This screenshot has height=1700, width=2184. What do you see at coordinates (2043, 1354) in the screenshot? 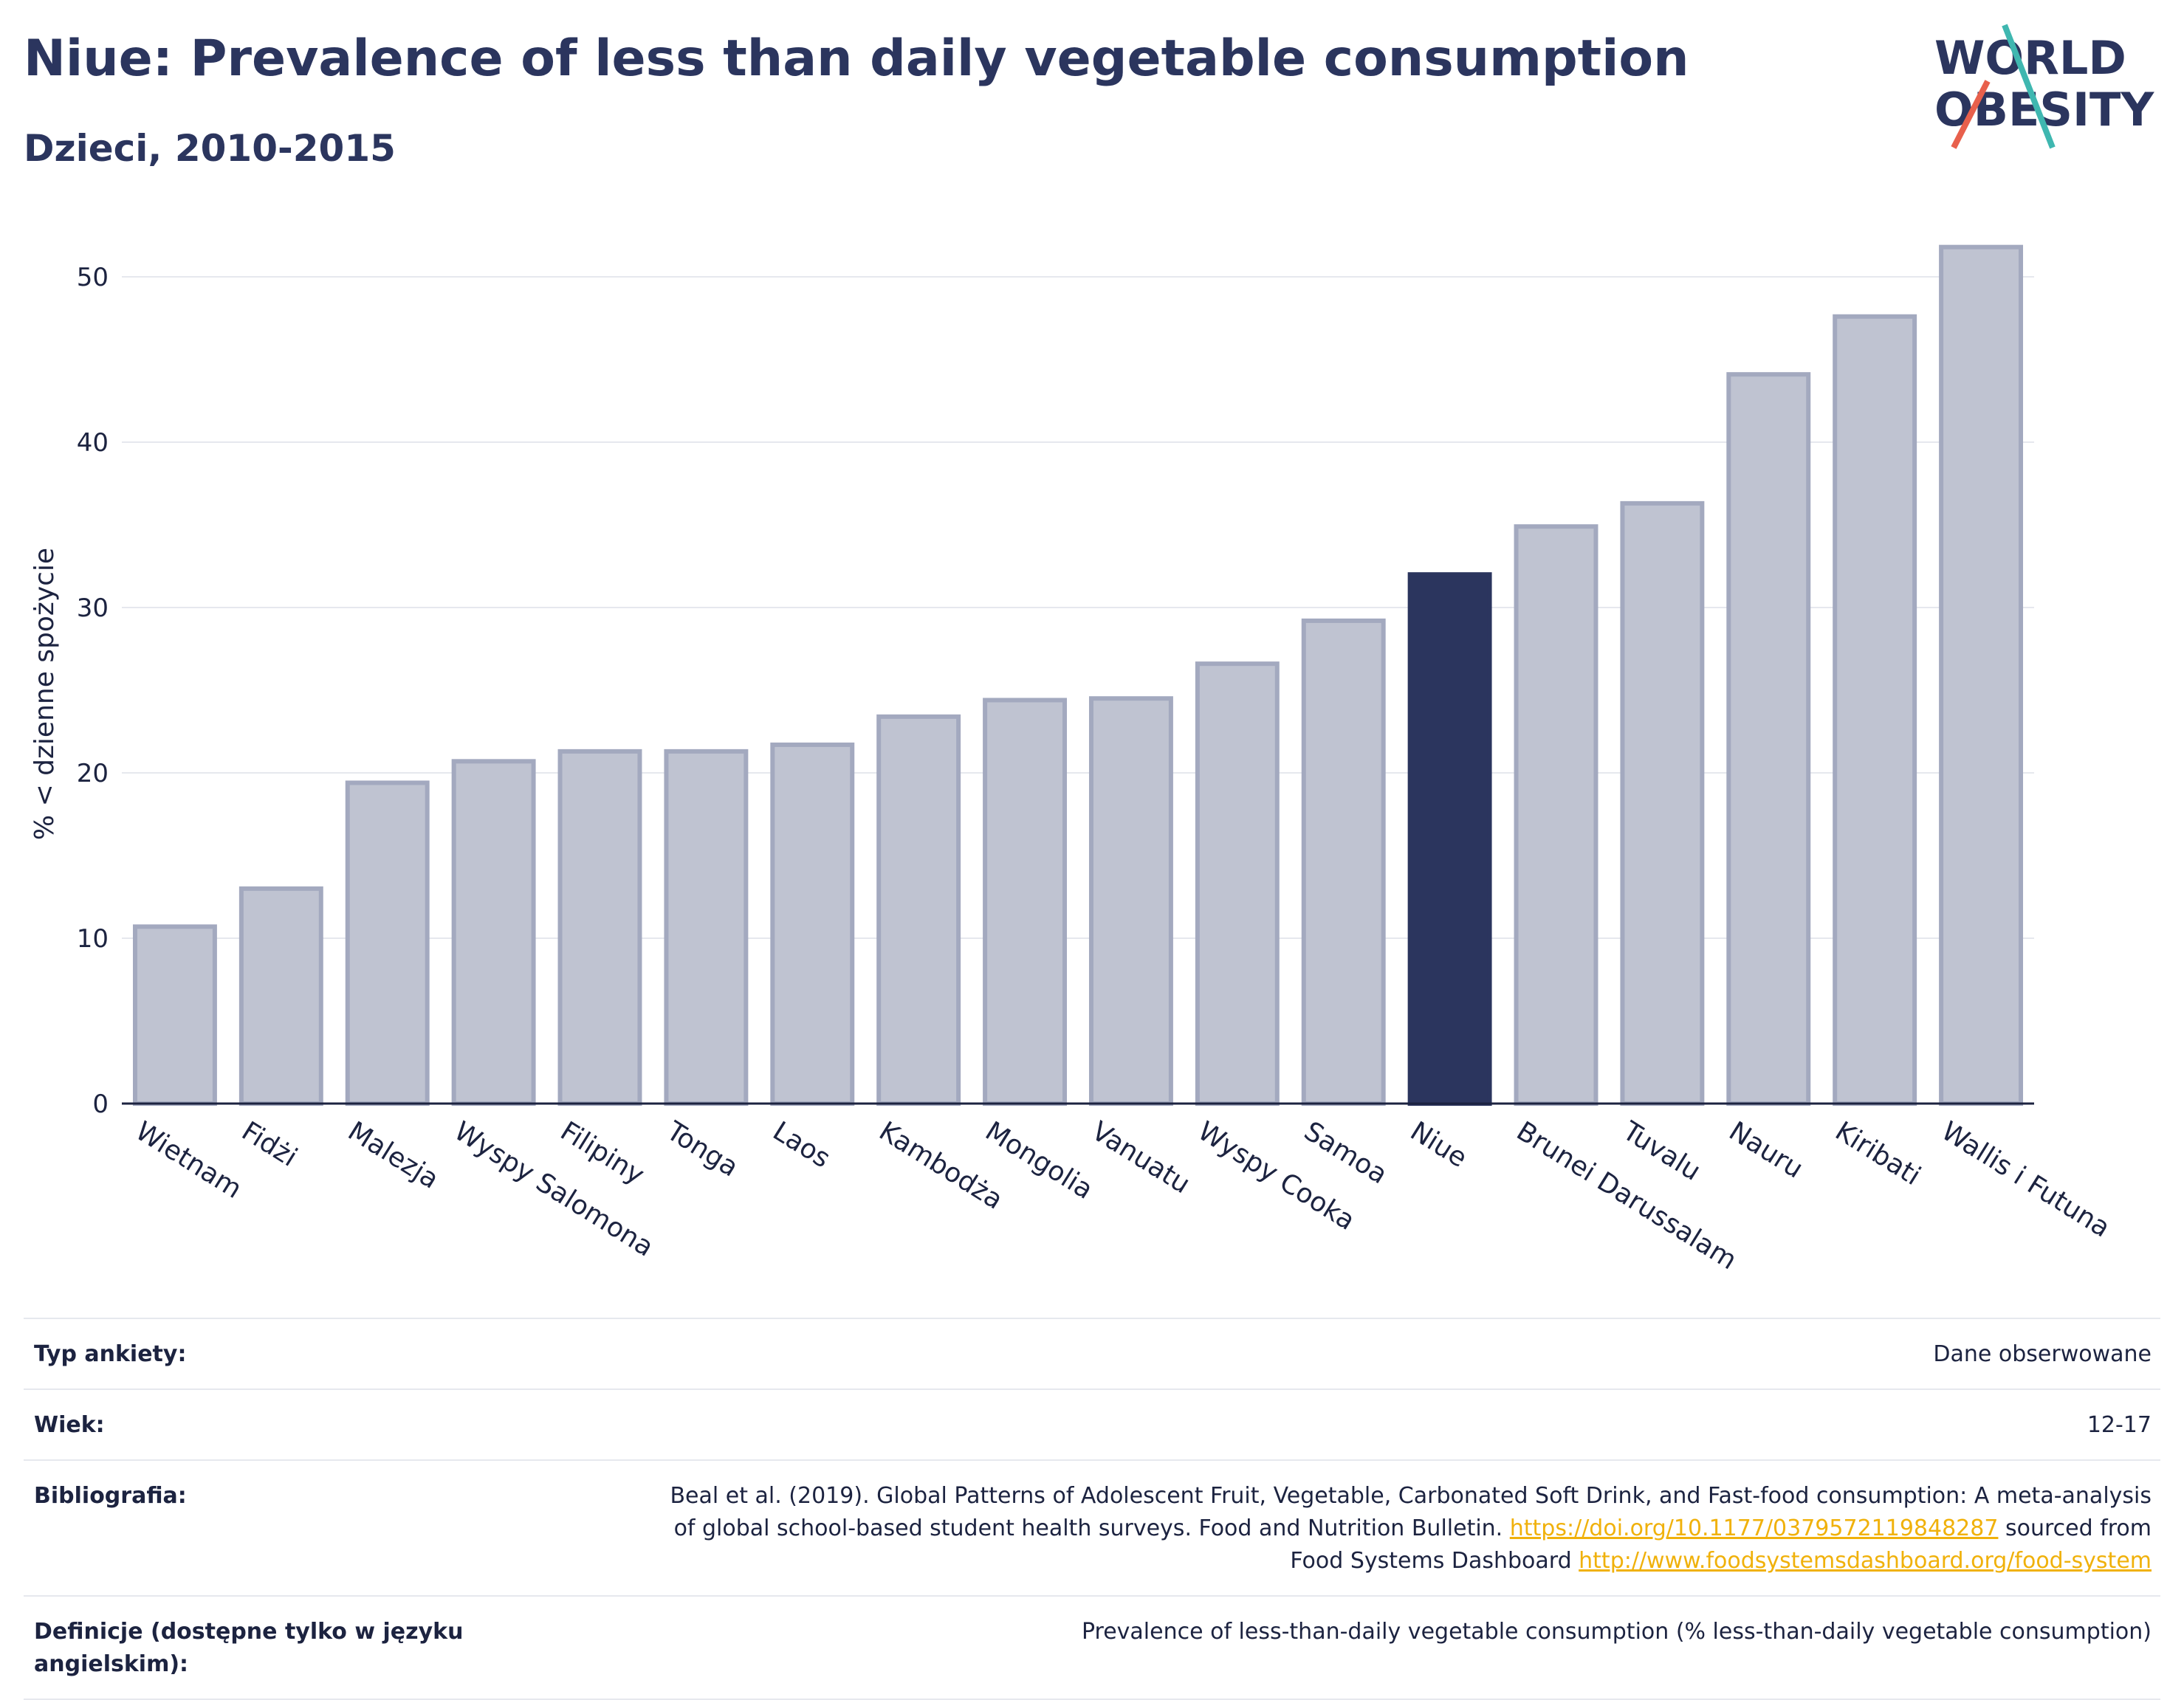
I see `info-value: Dane obserwowane` at bounding box center [2043, 1354].